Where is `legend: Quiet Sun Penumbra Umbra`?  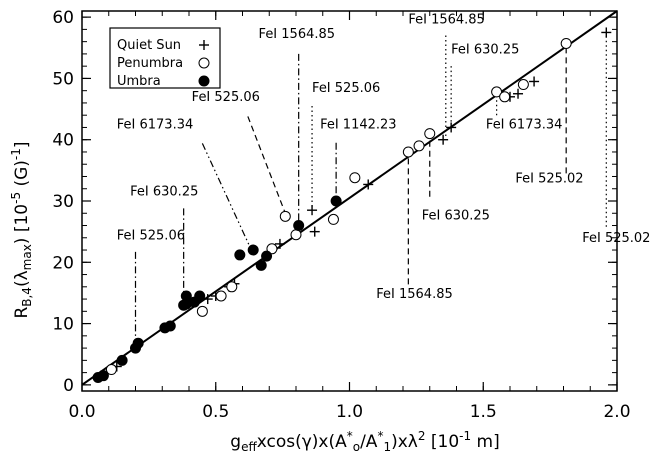
legend: Quiet Sun Penumbra Umbra is located at coordinates (165, 58).